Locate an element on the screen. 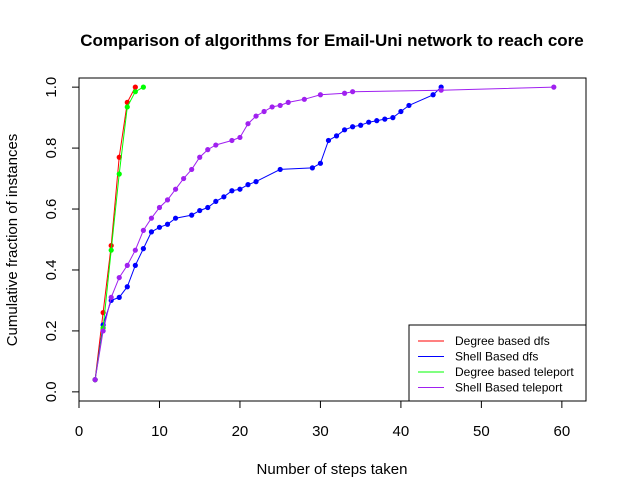 This screenshot has height=500, width=627. legend-label: Shell Based teleport is located at coordinates (509, 388).